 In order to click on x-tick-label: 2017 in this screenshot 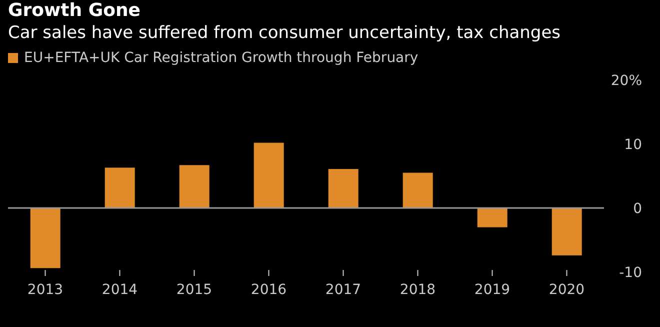, I will do `click(343, 290)`.